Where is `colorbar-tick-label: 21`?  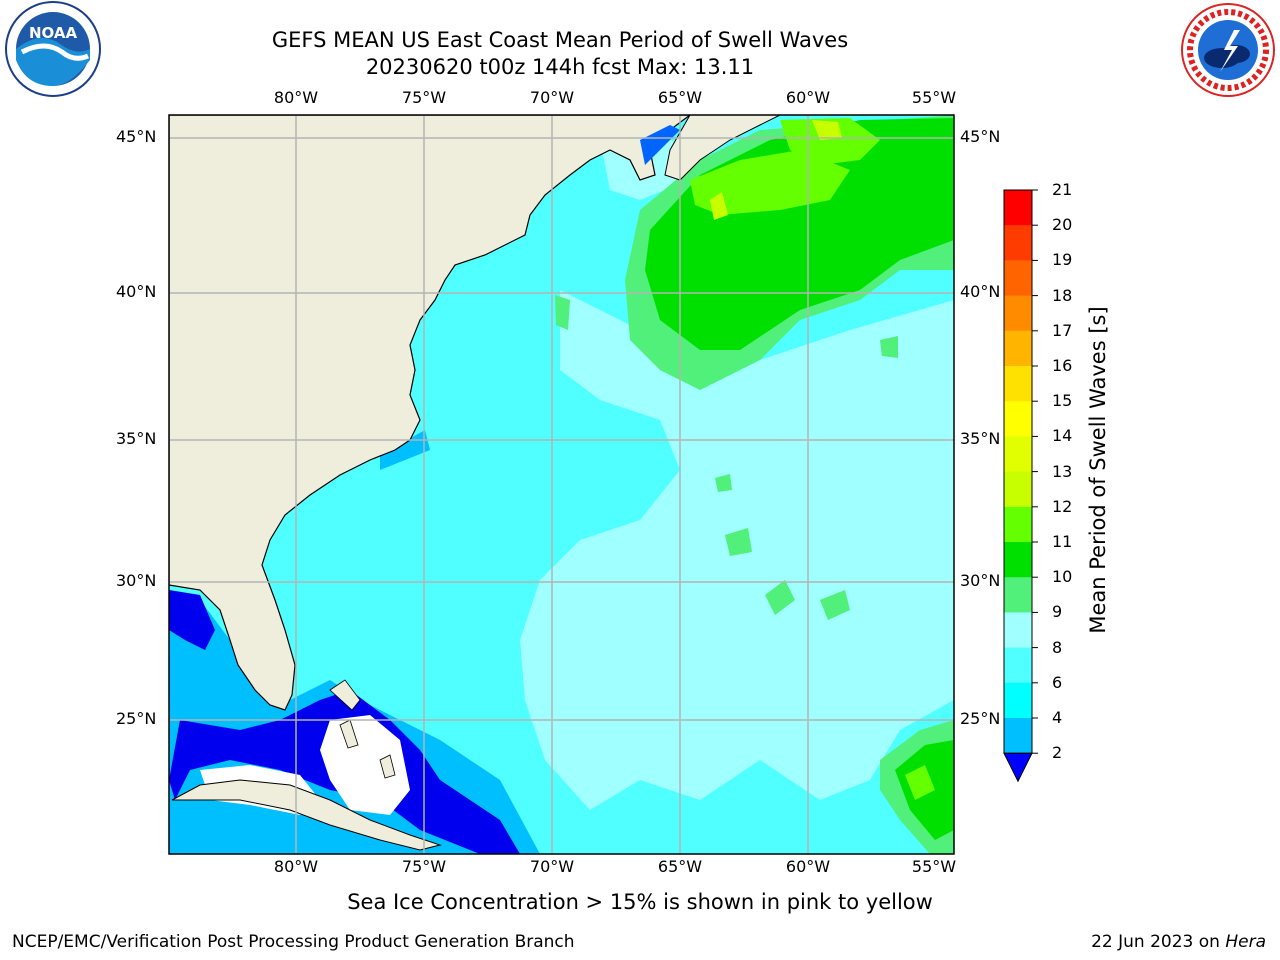 colorbar-tick-label: 21 is located at coordinates (1062, 189).